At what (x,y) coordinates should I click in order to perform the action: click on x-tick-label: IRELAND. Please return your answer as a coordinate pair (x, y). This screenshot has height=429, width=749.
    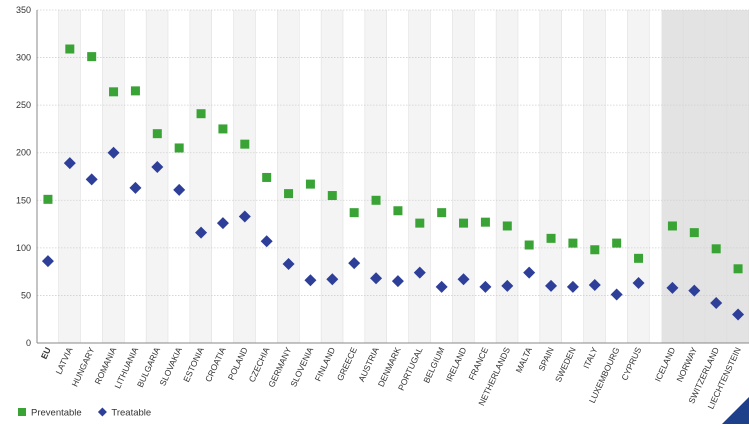
    Looking at the image, I should click on (456, 365).